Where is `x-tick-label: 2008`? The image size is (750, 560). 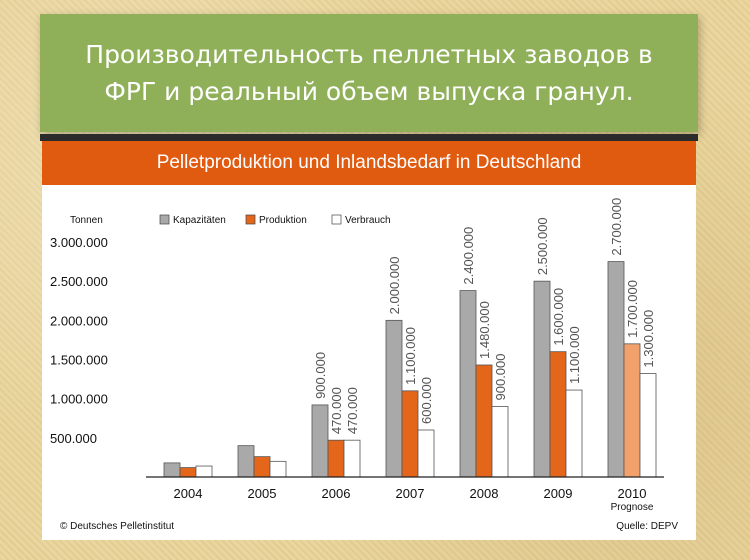 x-tick-label: 2008 is located at coordinates (484, 493).